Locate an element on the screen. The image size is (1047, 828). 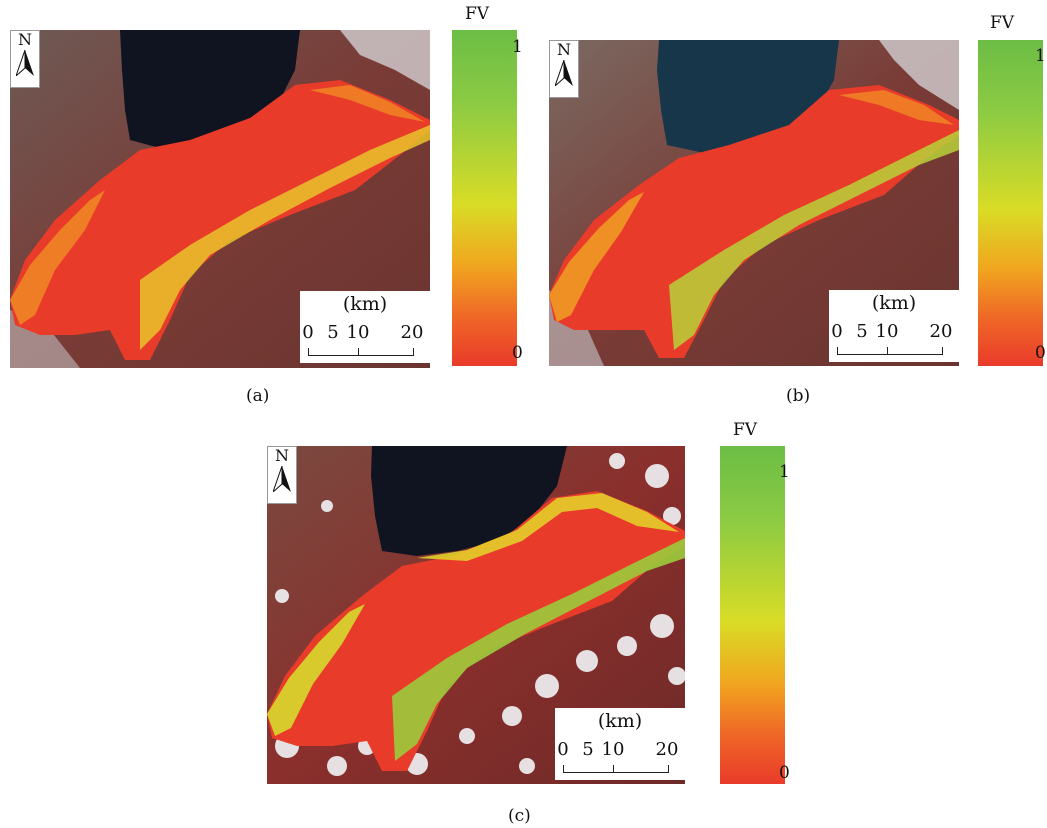
legend-title-a: FV is located at coordinates (477, 14).